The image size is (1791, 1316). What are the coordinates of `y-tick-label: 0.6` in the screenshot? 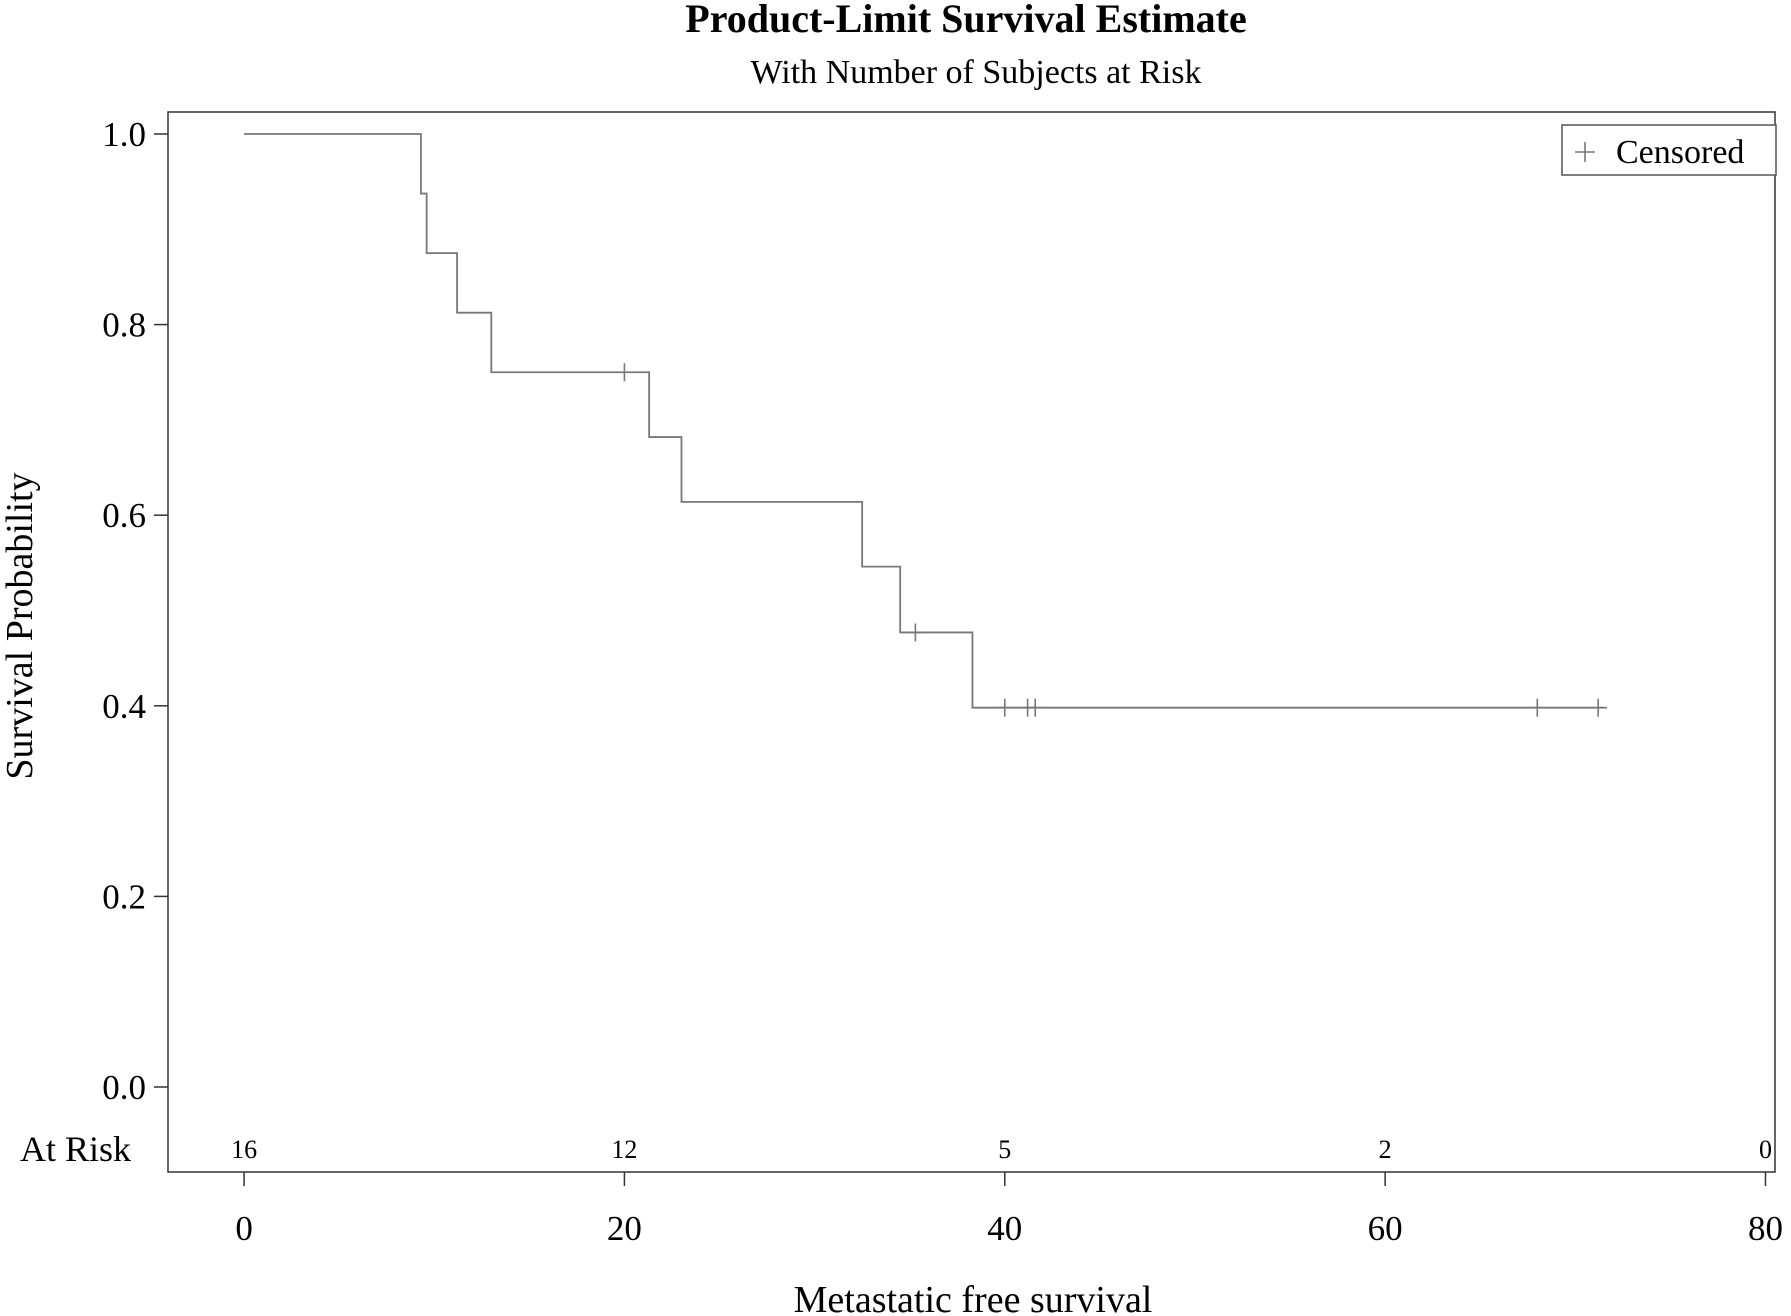 It's located at (124, 515).